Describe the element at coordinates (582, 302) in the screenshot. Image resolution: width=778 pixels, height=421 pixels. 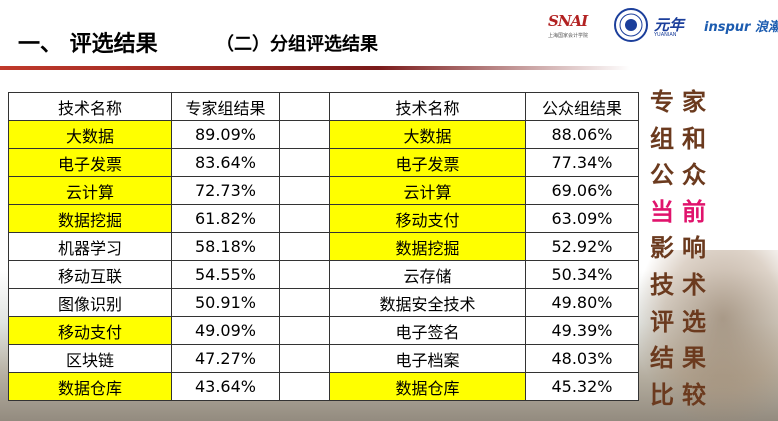
I see `public-tech-score: 49.80%` at that location.